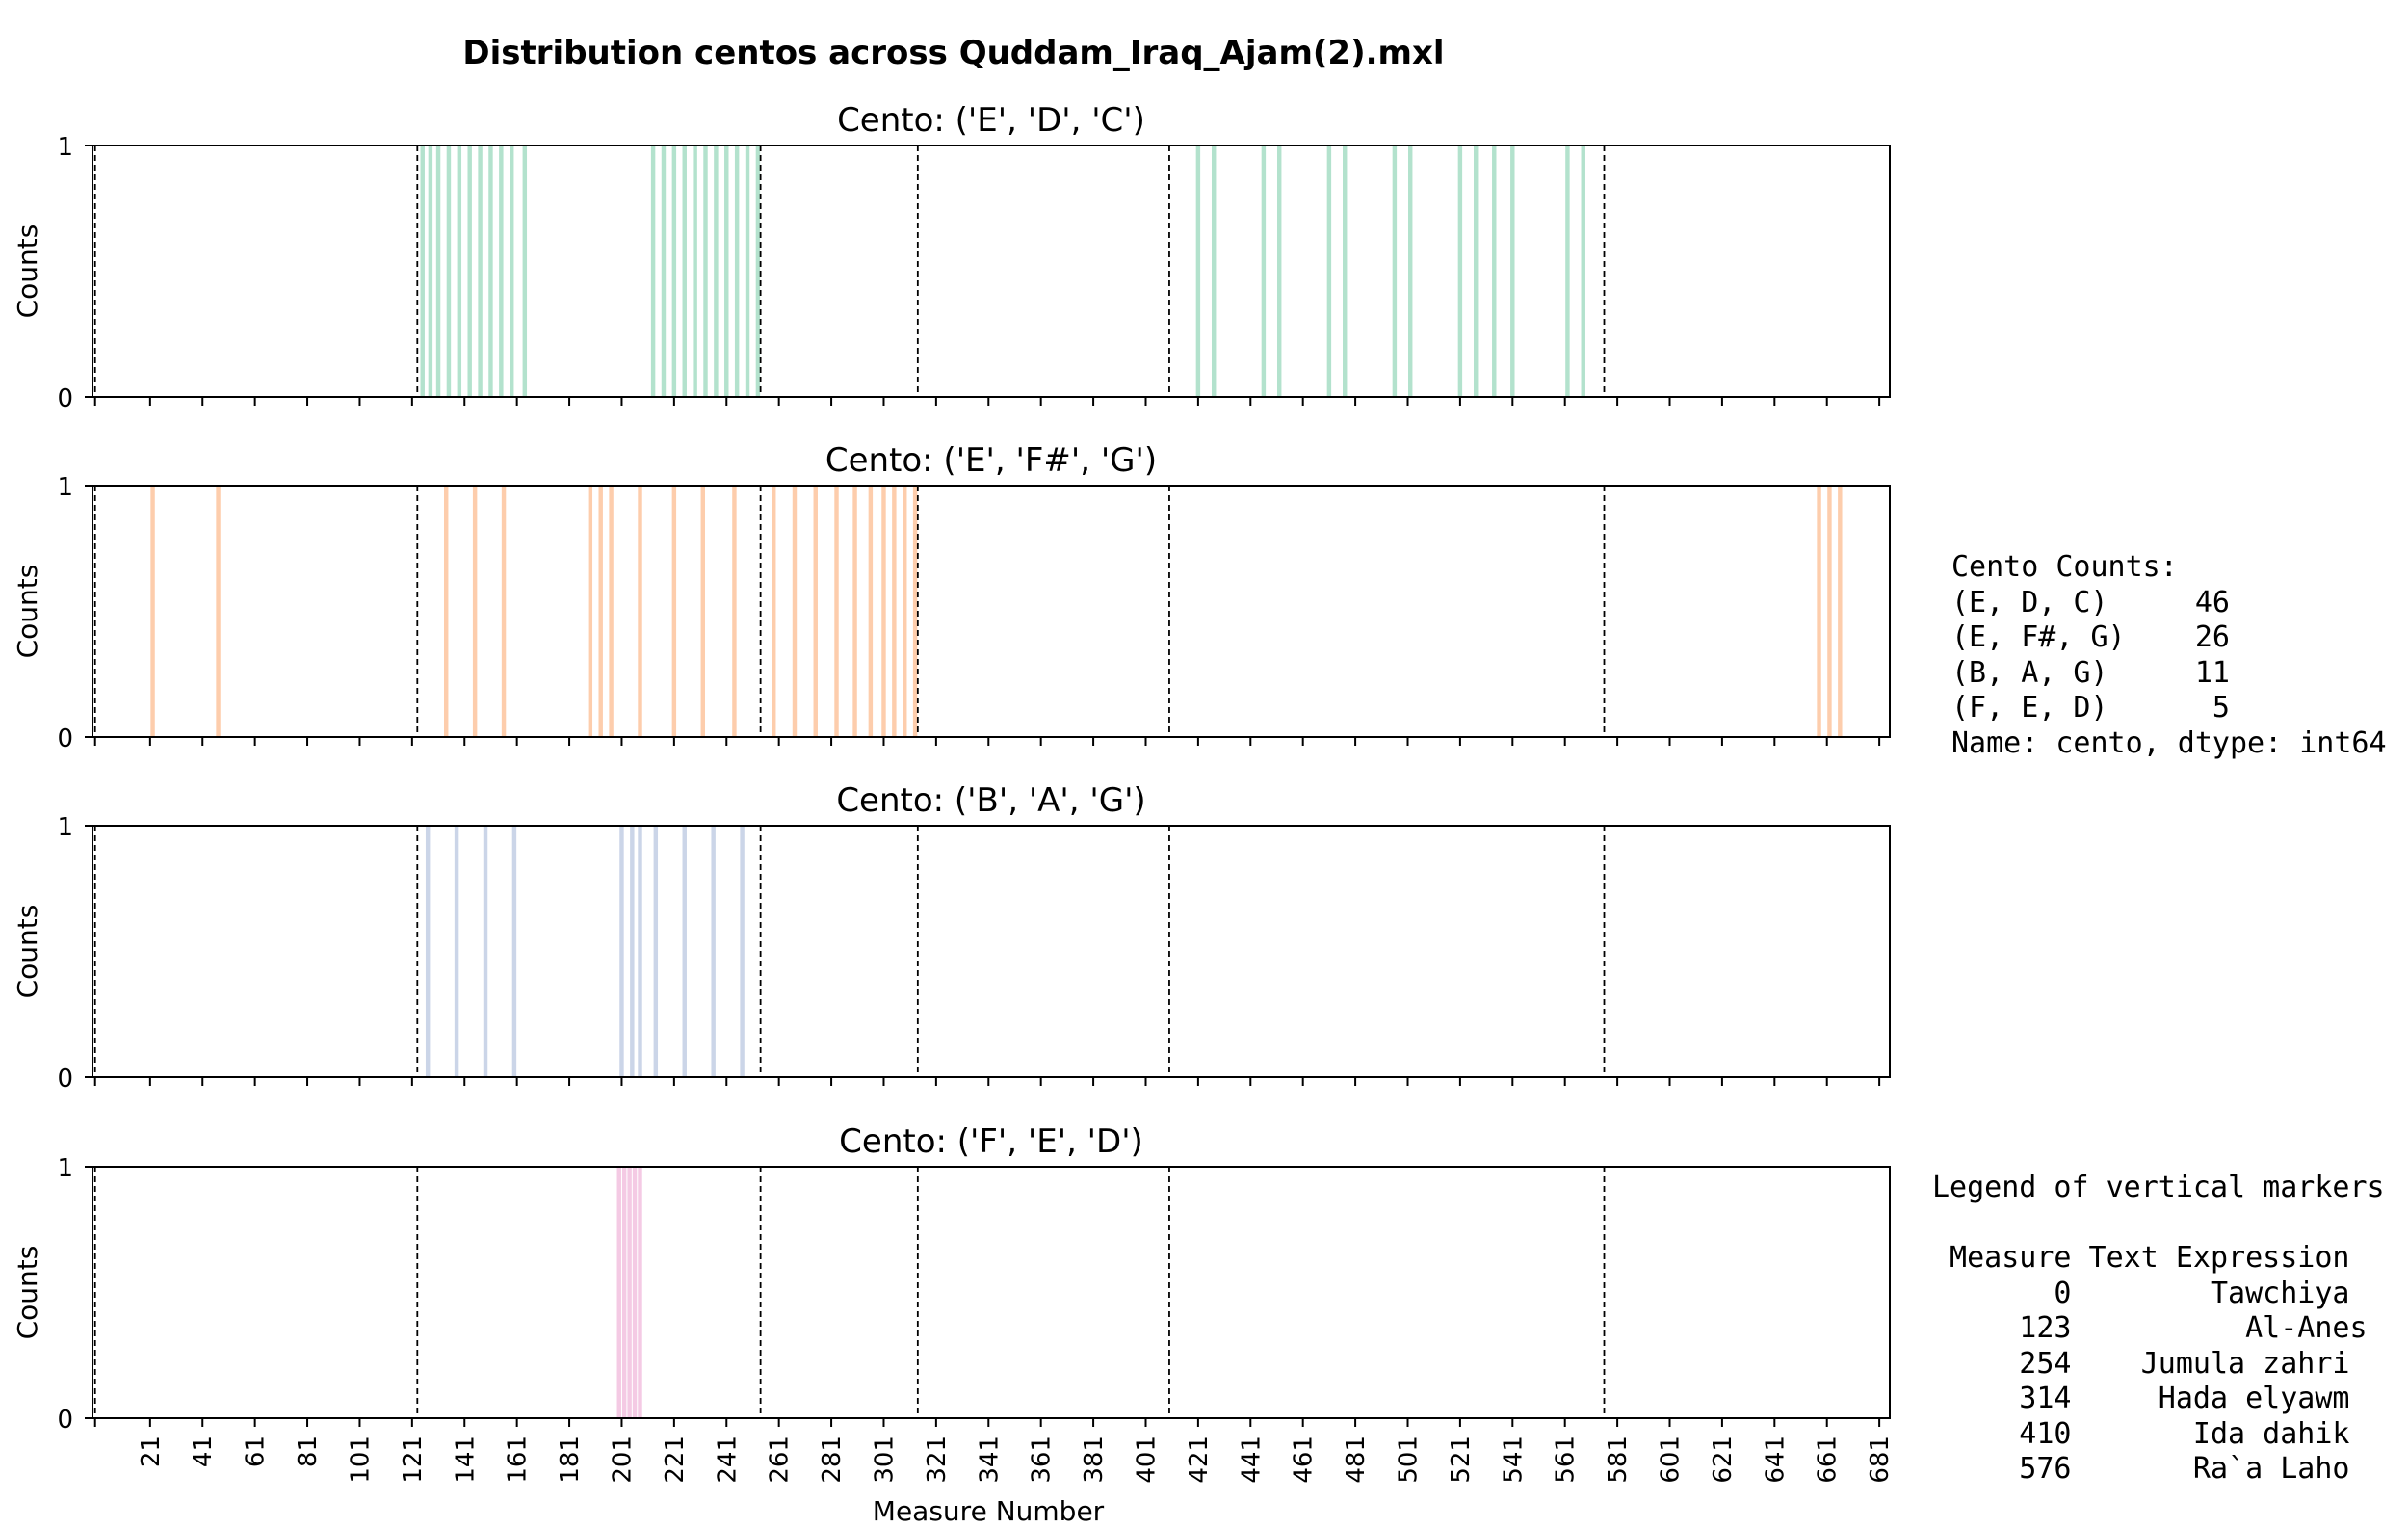 Image resolution: width=2408 pixels, height=1528 pixels. Describe the element at coordinates (1094, 1460) in the screenshot. I see `x-tick-label: 381` at that location.